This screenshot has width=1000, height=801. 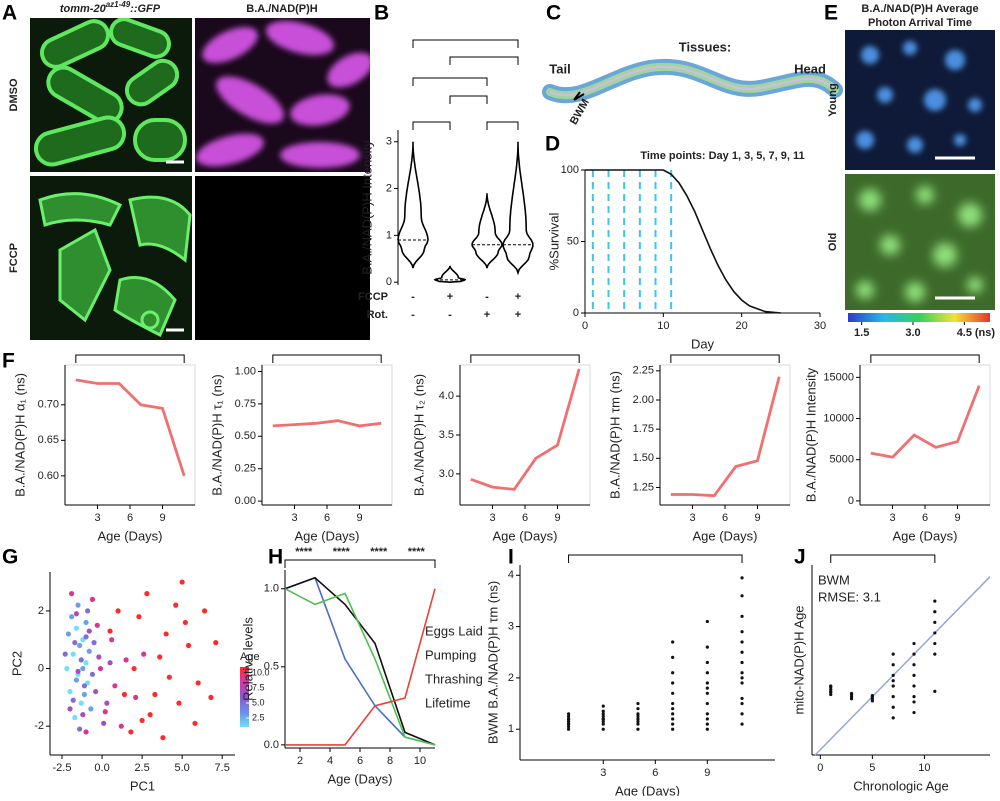 I want to click on y-tick-label: 3.5, so click(x=446, y=435).